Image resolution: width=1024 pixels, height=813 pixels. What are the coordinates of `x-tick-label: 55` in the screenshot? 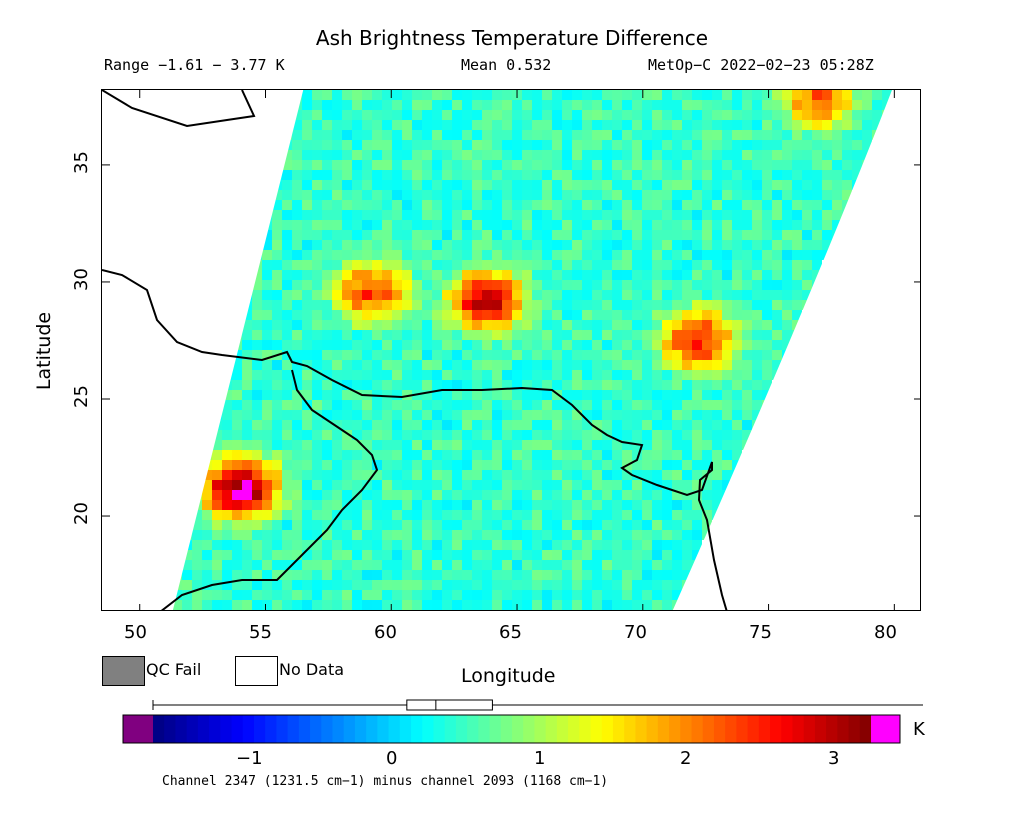 It's located at (260, 632).